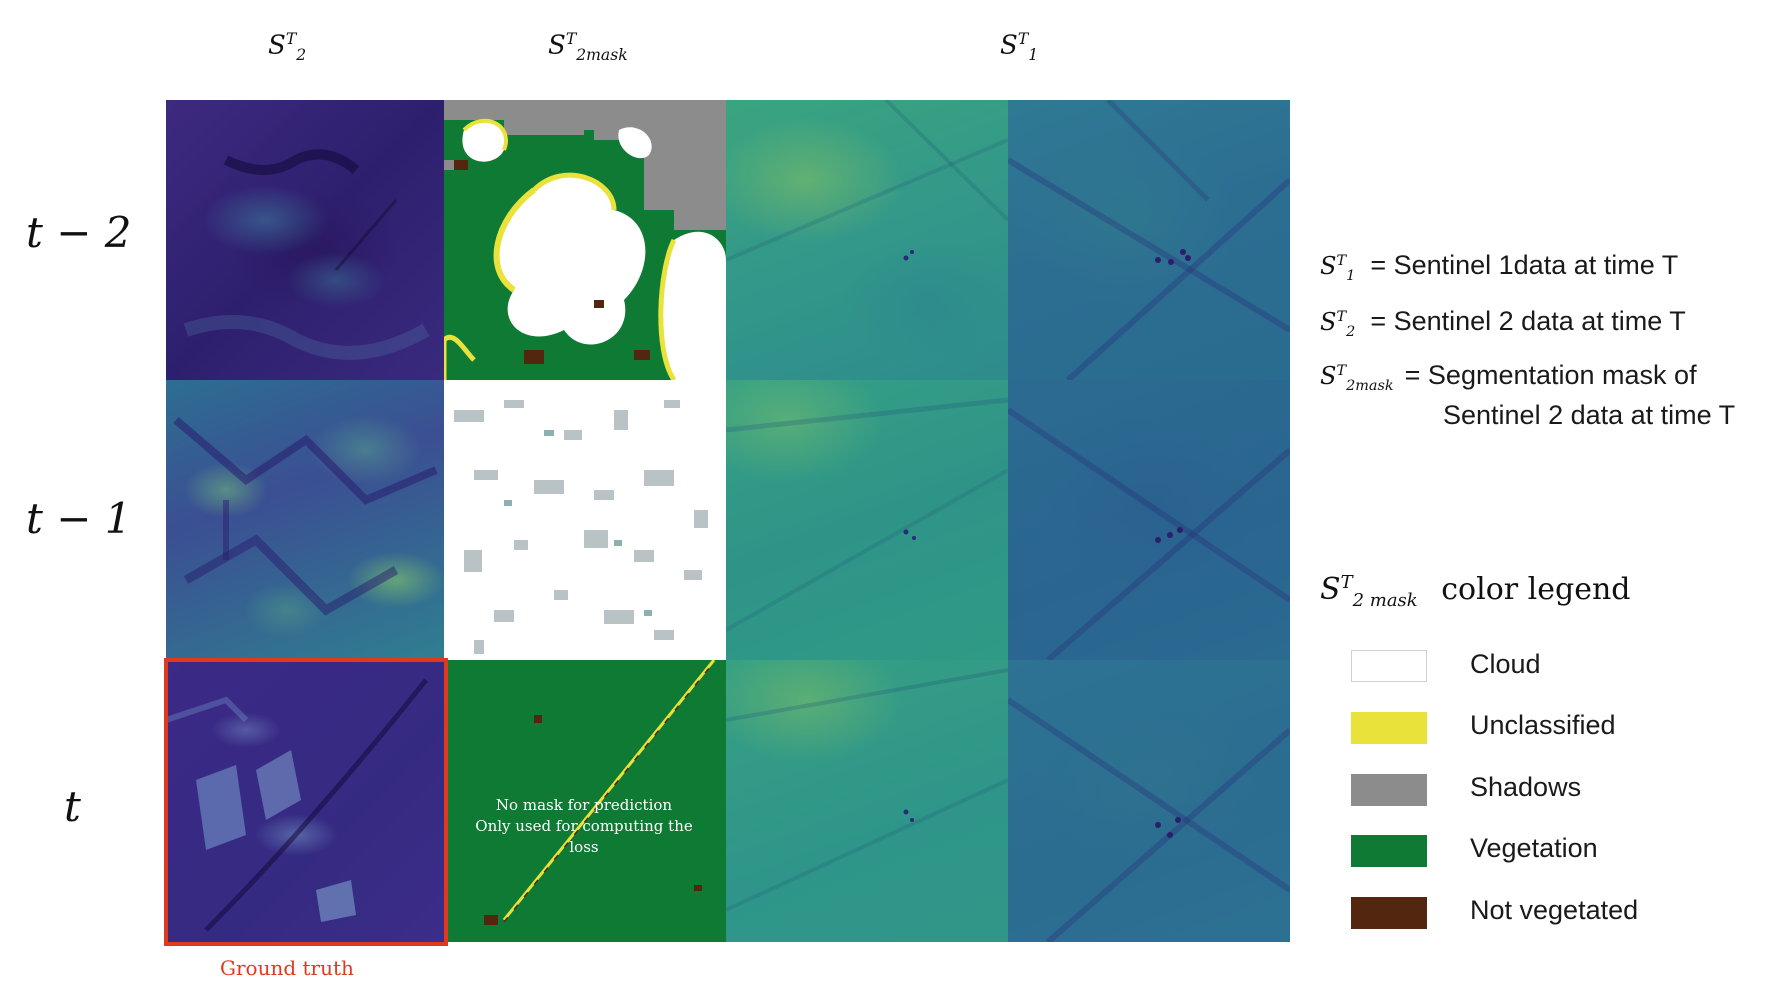  I want to click on legend-swatch-shadows, so click(1389, 790).